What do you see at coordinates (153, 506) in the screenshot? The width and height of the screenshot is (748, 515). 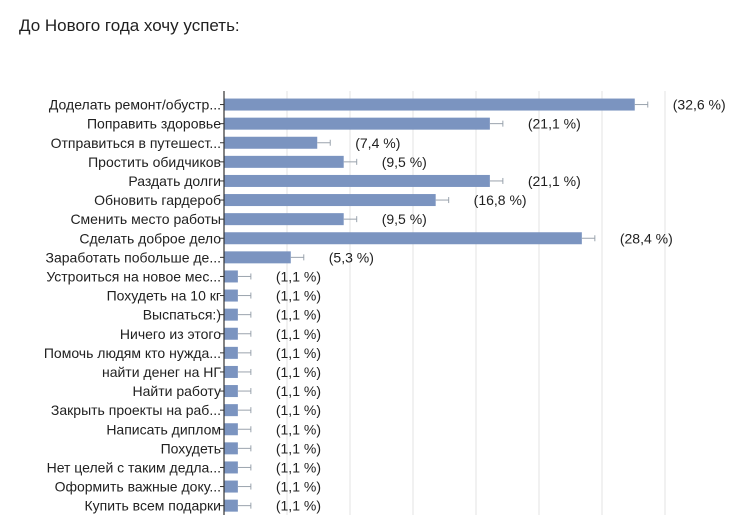 I see `category-label: Купить всем подарки` at bounding box center [153, 506].